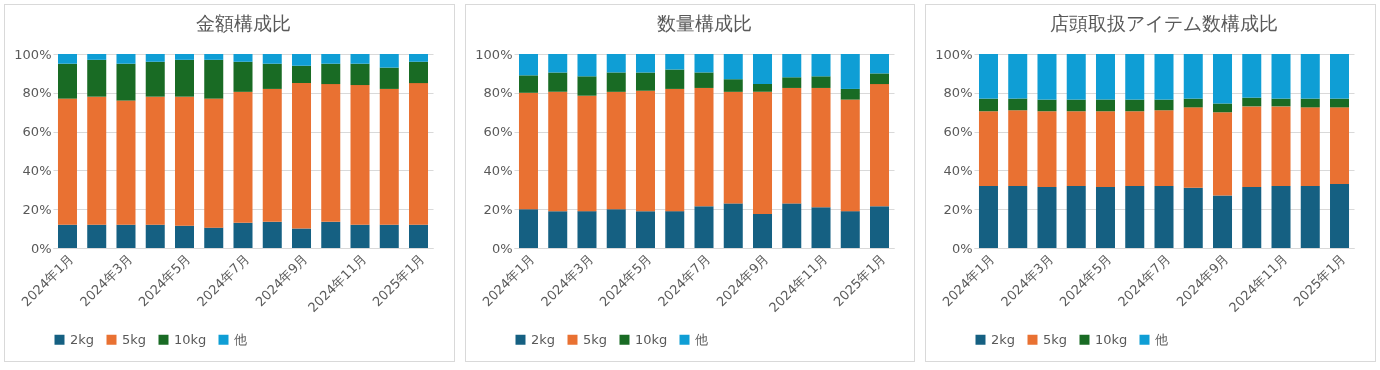 The image size is (1380, 370). Describe the element at coordinates (650, 339) in the screenshot. I see `legend-label: 10kg` at that location.